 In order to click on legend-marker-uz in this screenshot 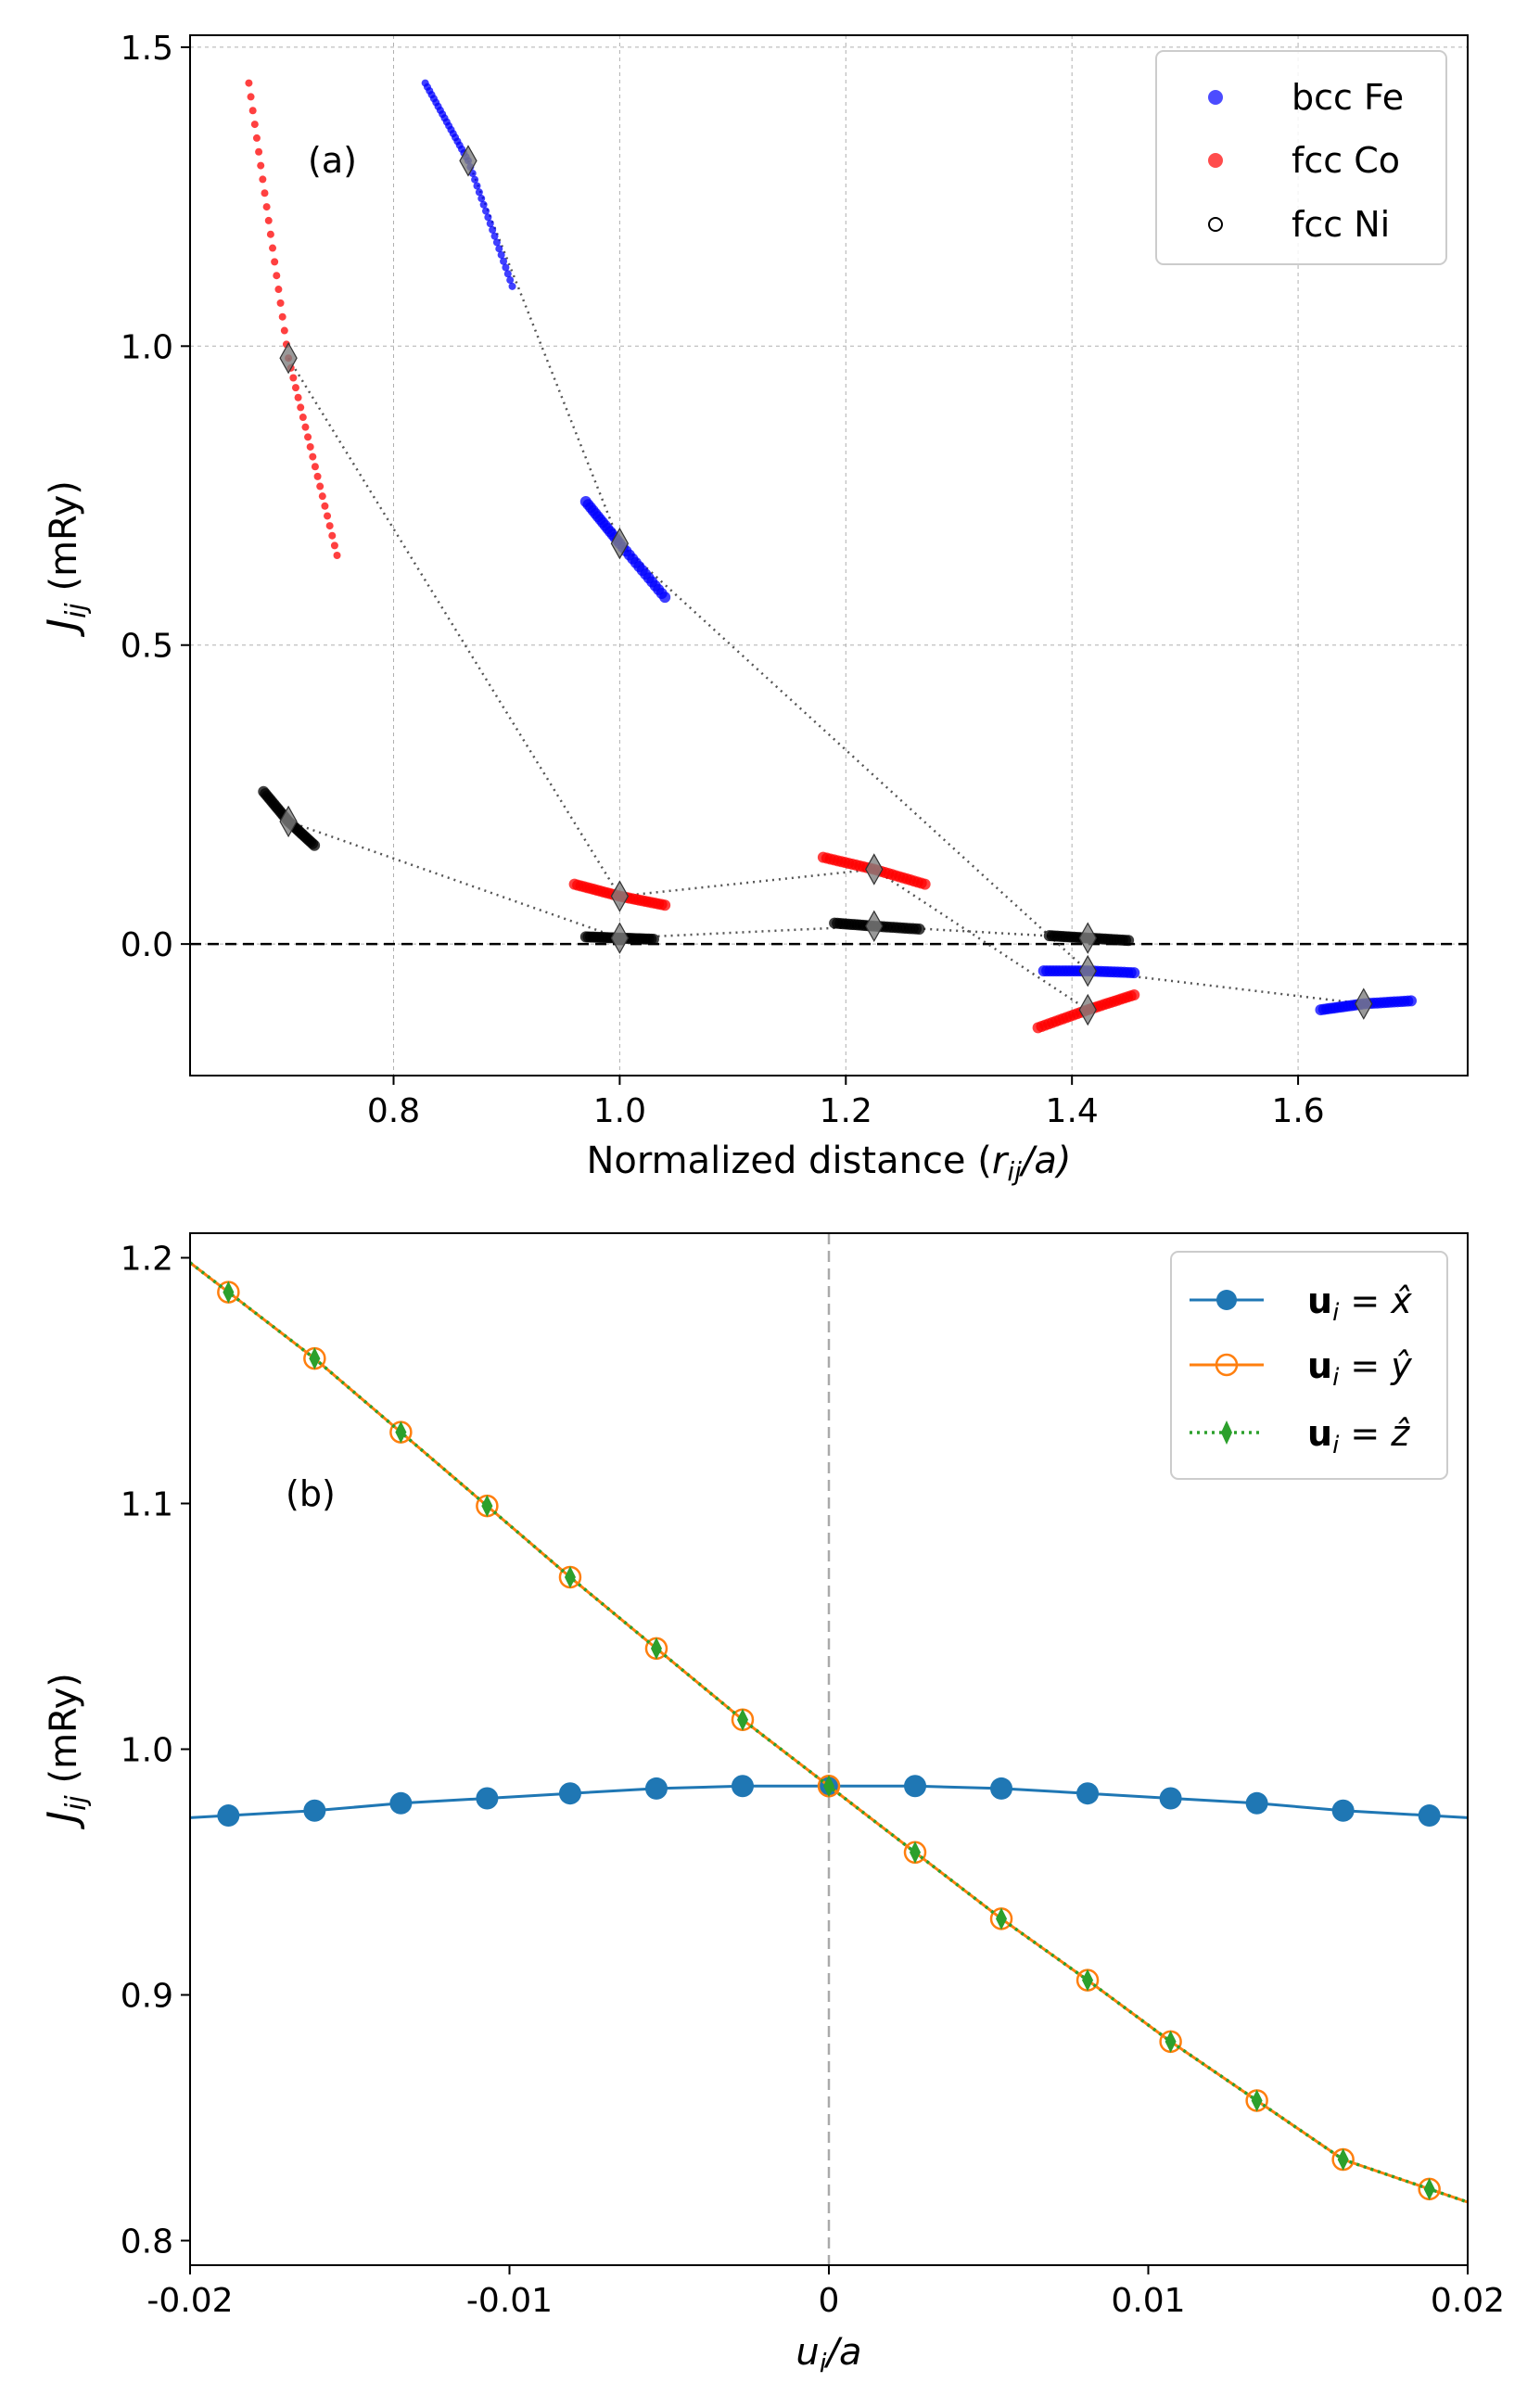, I will do `click(1226, 1432)`.